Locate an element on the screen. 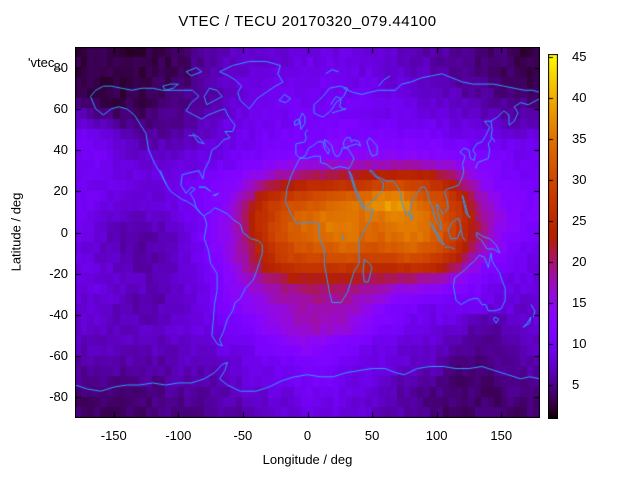 This screenshot has height=480, width=640. colorbar-tick-label: 40 is located at coordinates (579, 98).